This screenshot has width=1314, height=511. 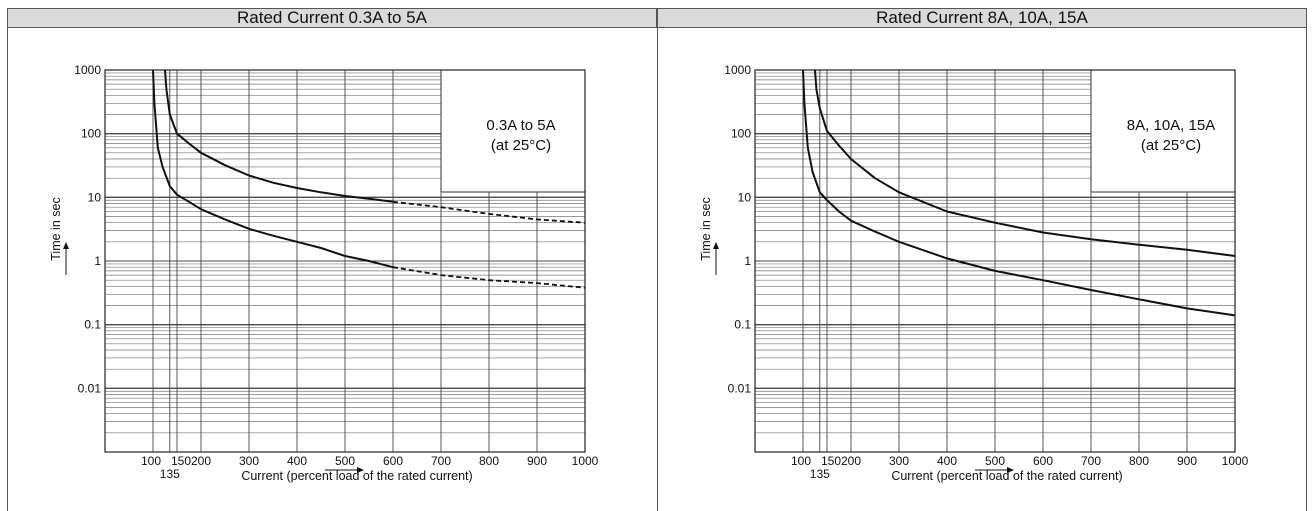 I want to click on annotation-text: 8A, 10A, 15A, so click(x=1171, y=125).